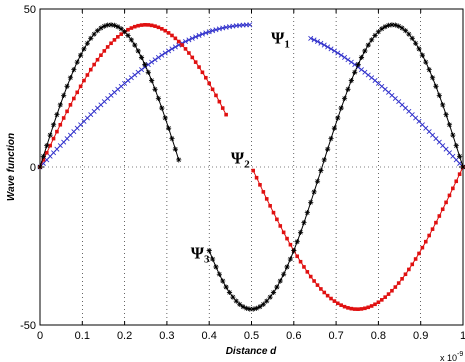 This screenshot has height=362, width=465. What do you see at coordinates (166, 336) in the screenshot?
I see `x-tick-label: 0.3` at bounding box center [166, 336].